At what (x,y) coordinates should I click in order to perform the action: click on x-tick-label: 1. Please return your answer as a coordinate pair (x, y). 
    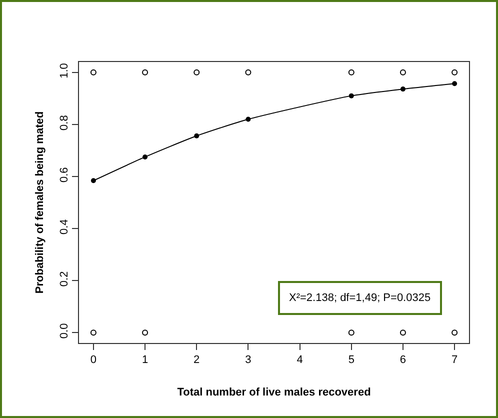
    Looking at the image, I should click on (145, 360).